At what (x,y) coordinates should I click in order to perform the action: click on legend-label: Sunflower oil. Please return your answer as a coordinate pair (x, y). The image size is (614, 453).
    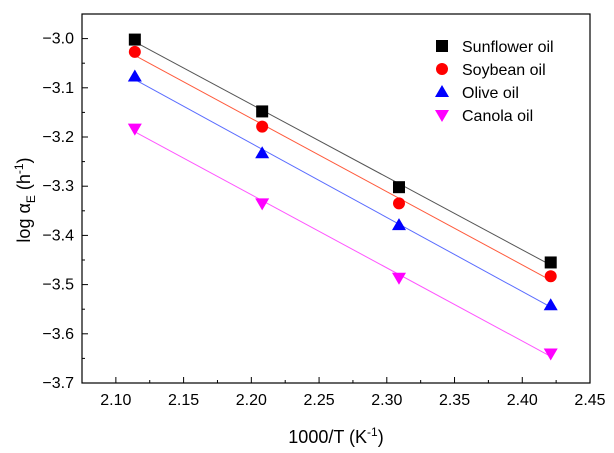
    Looking at the image, I should click on (508, 47).